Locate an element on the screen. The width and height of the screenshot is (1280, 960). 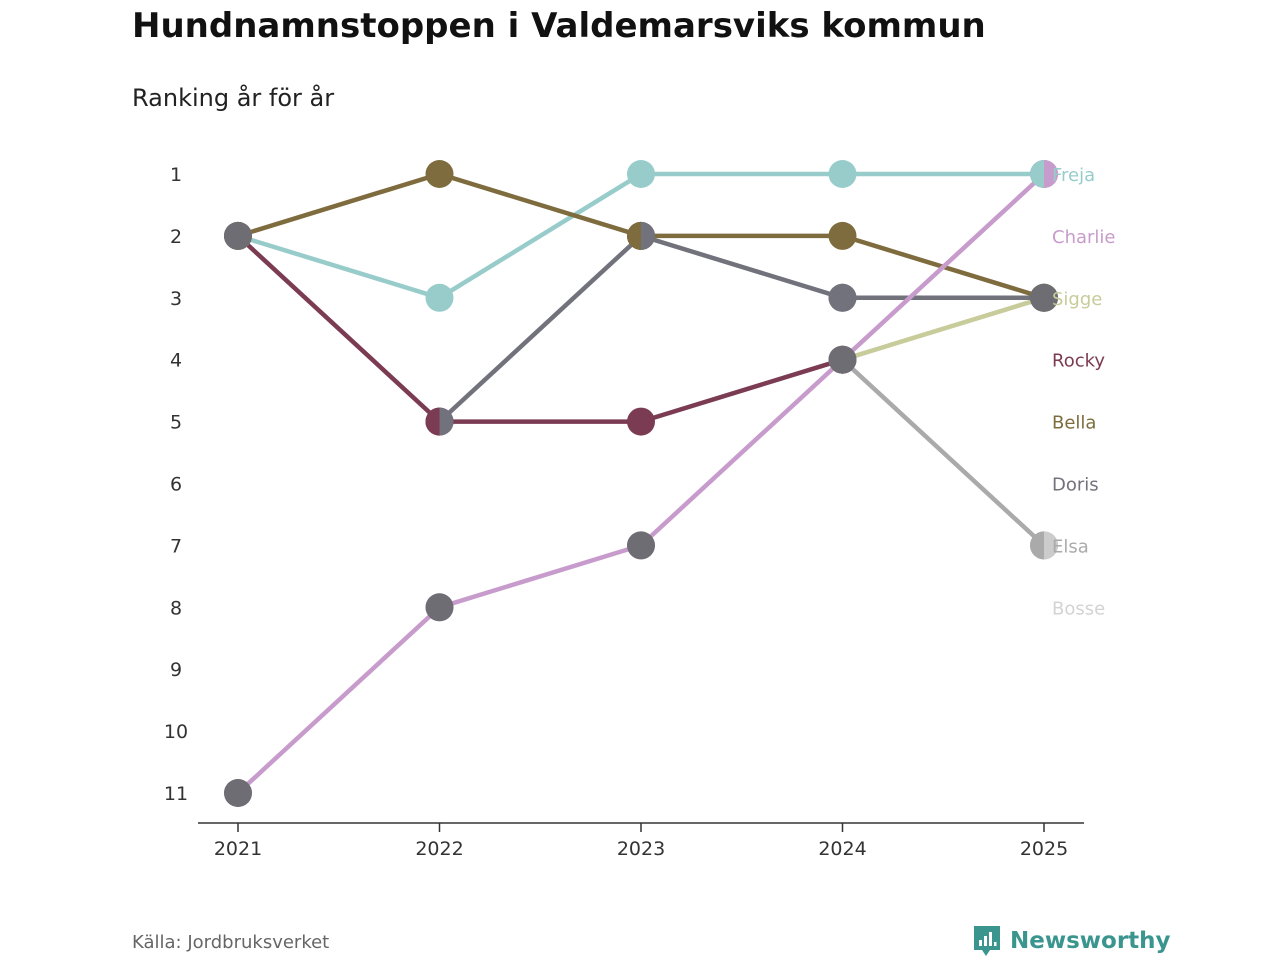
y-tick-label-1: 1 is located at coordinates (176, 175).